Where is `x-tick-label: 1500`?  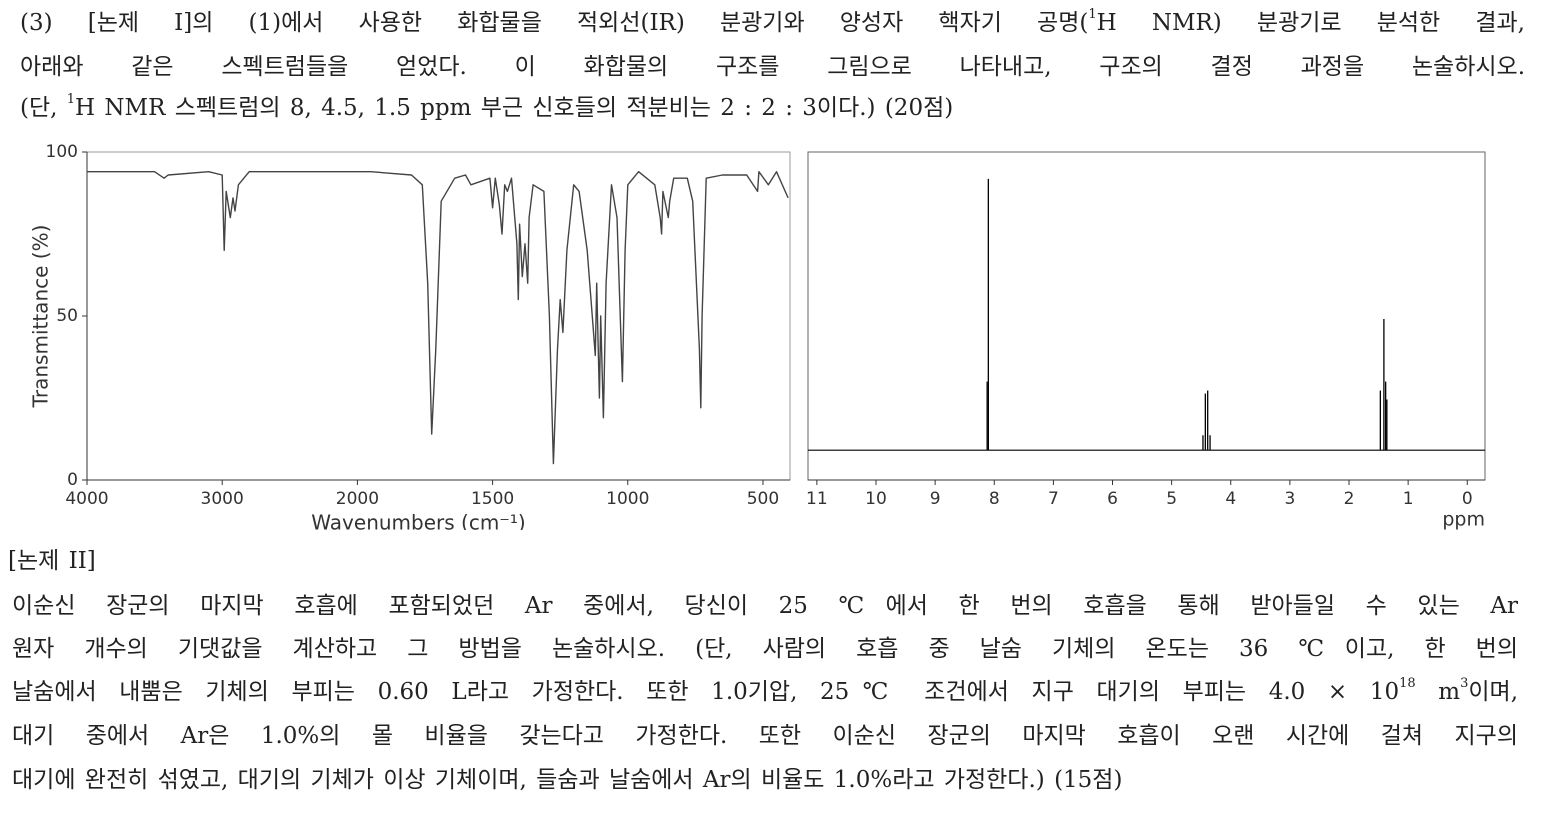 x-tick-label: 1500 is located at coordinates (492, 499).